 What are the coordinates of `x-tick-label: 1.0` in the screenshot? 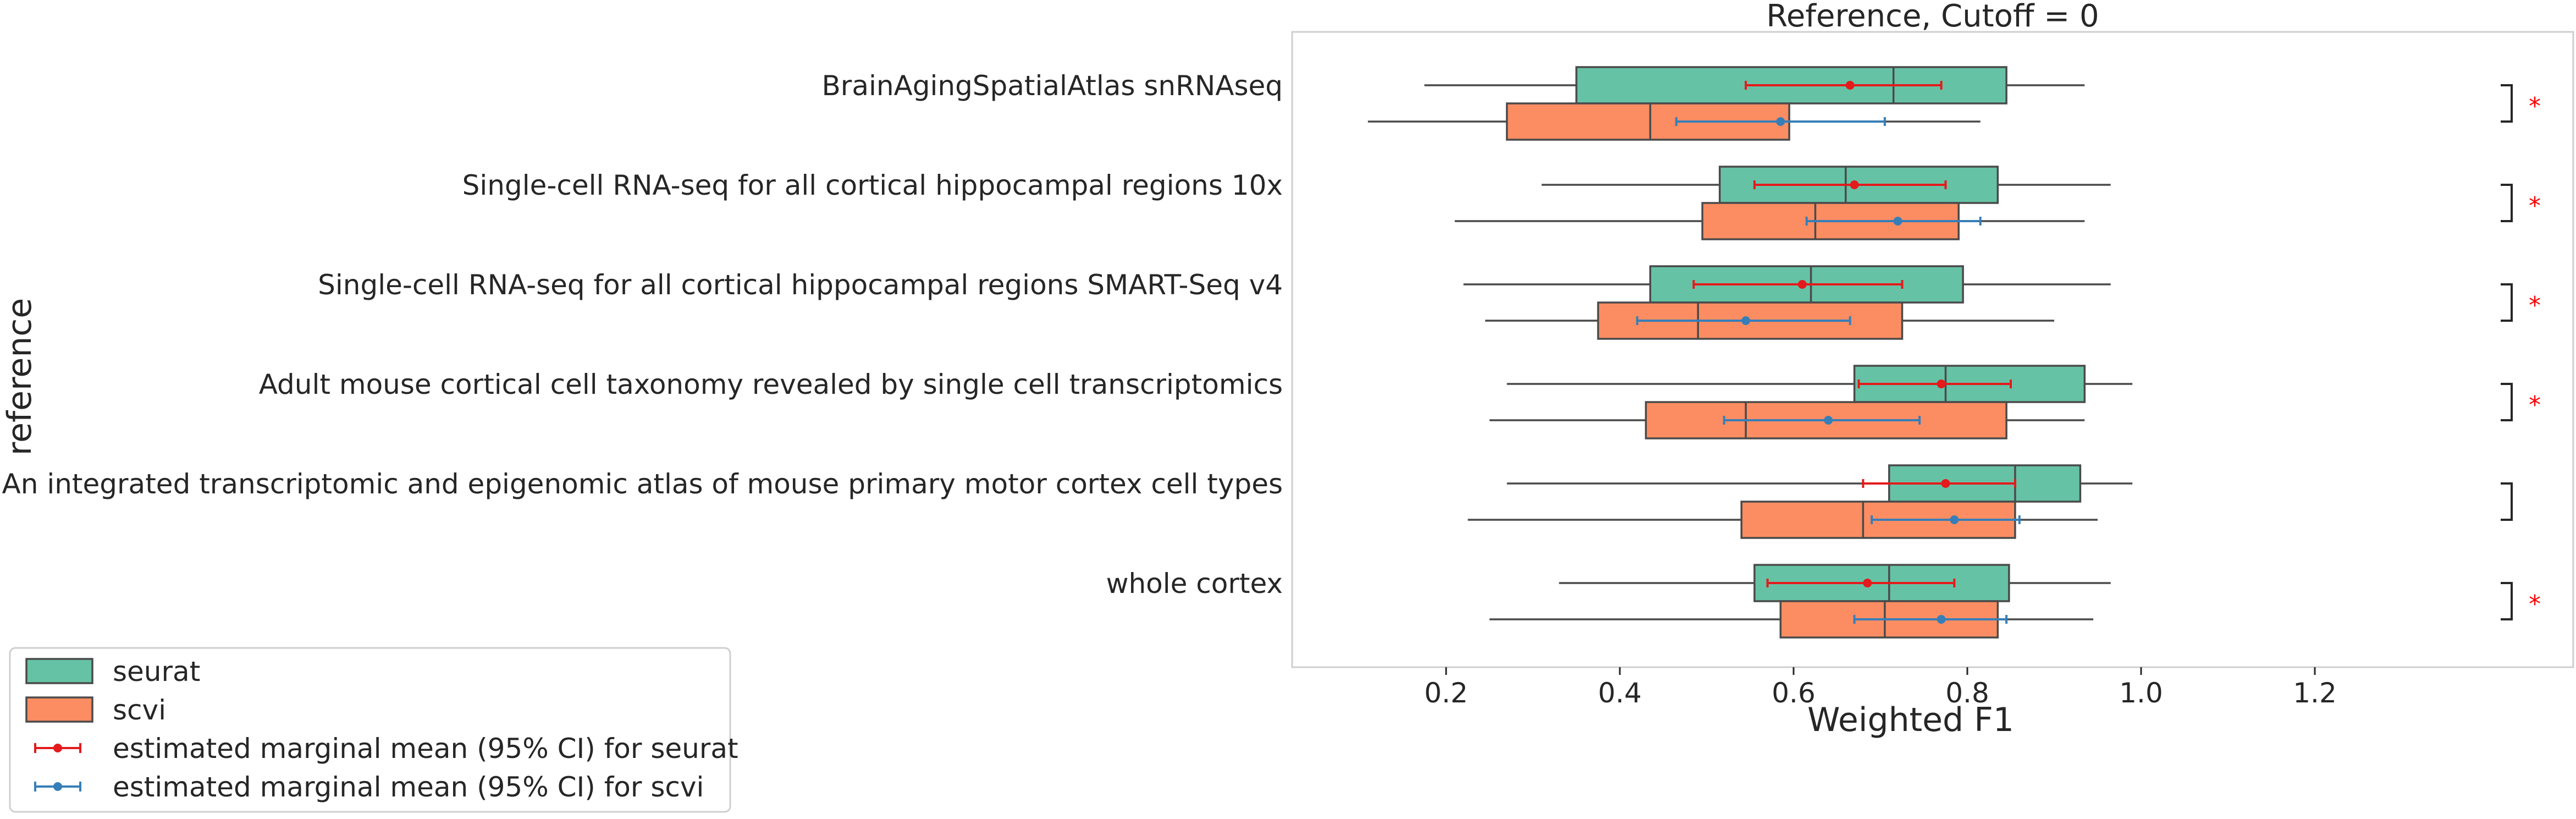 It's located at (2141, 693).